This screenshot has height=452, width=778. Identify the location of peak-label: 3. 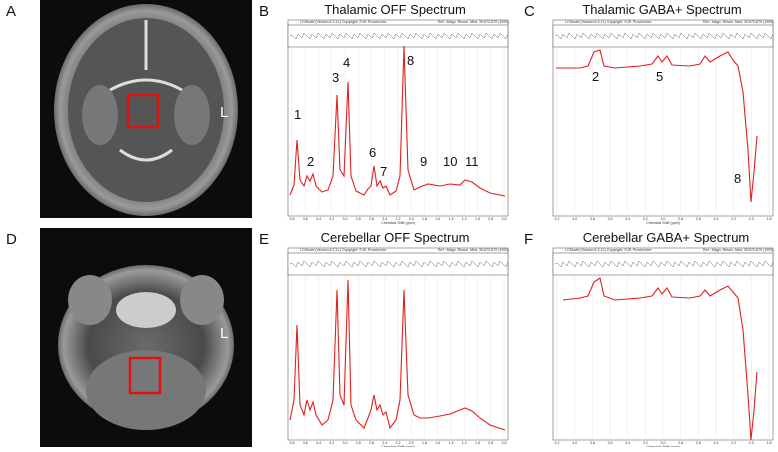
(335, 77).